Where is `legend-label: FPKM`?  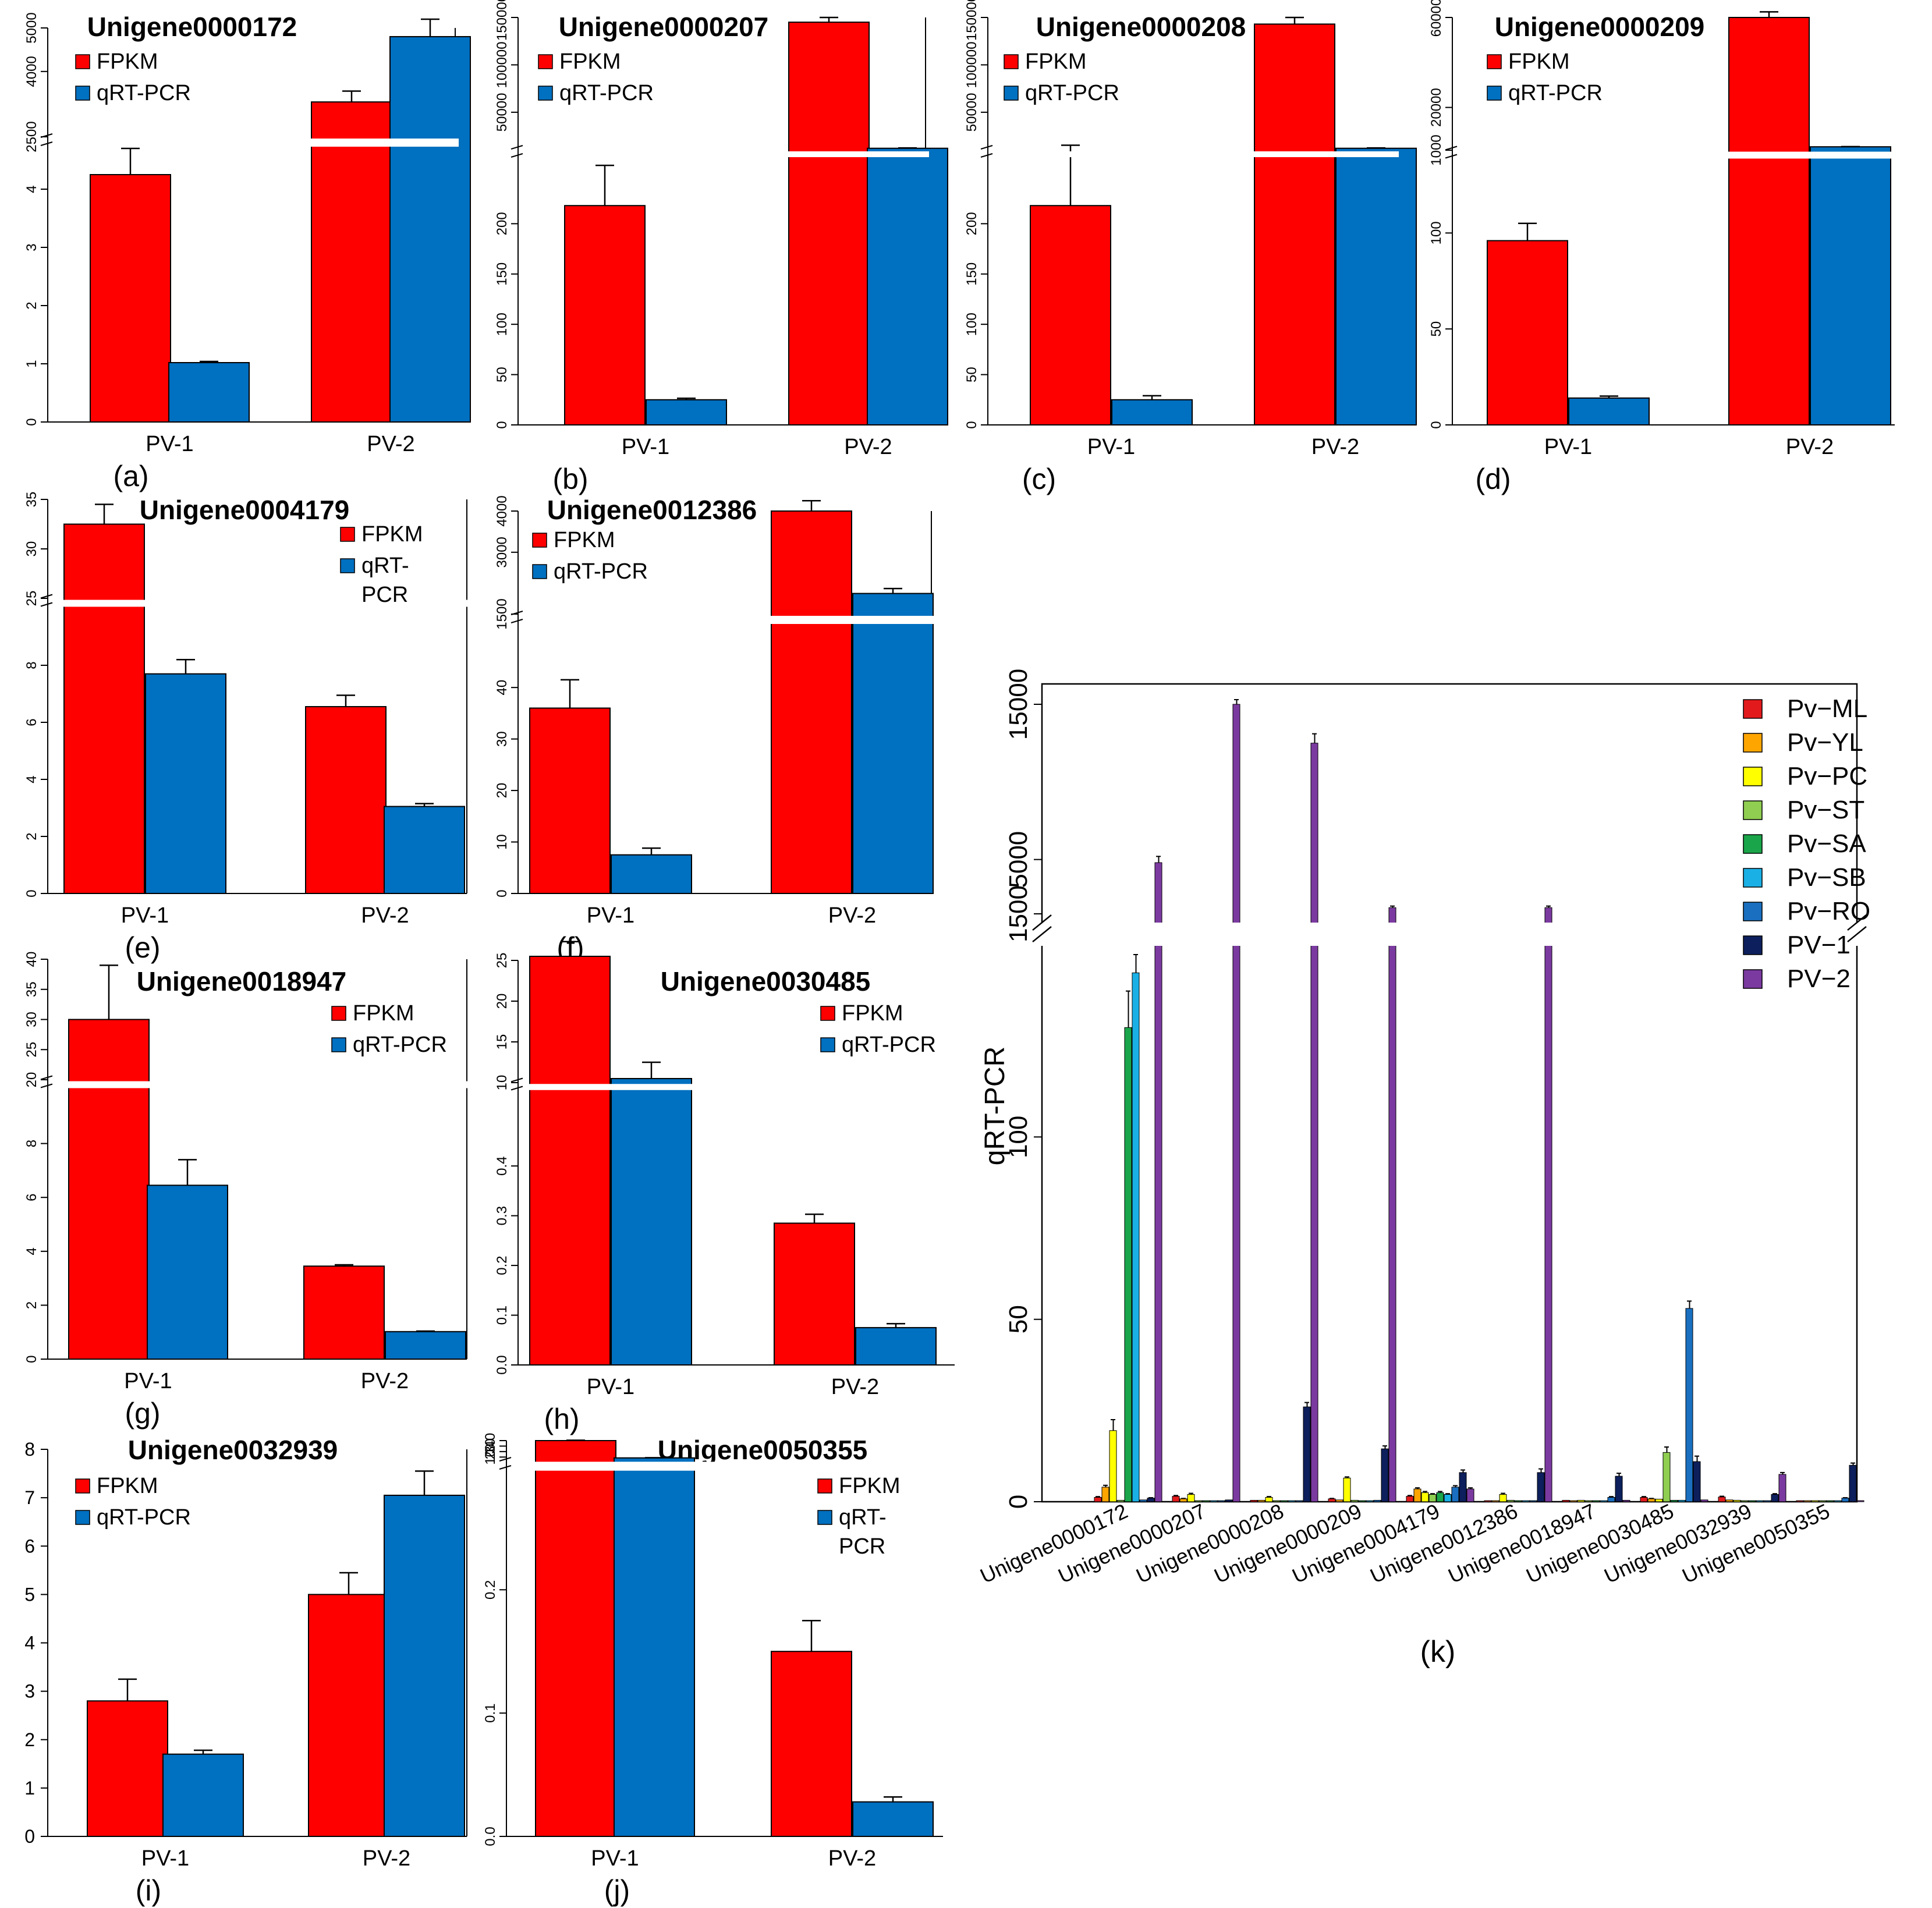 legend-label: FPKM is located at coordinates (1056, 61).